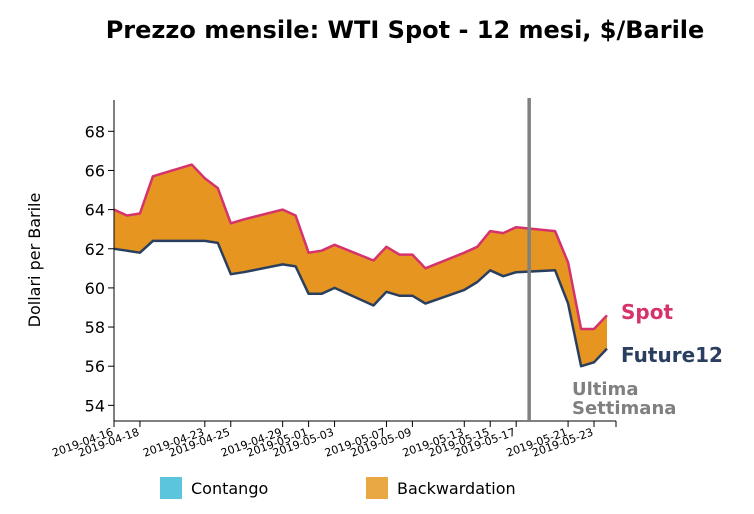 This screenshot has height=514, width=754. I want to click on y-tick-label: 58, so click(95, 327).